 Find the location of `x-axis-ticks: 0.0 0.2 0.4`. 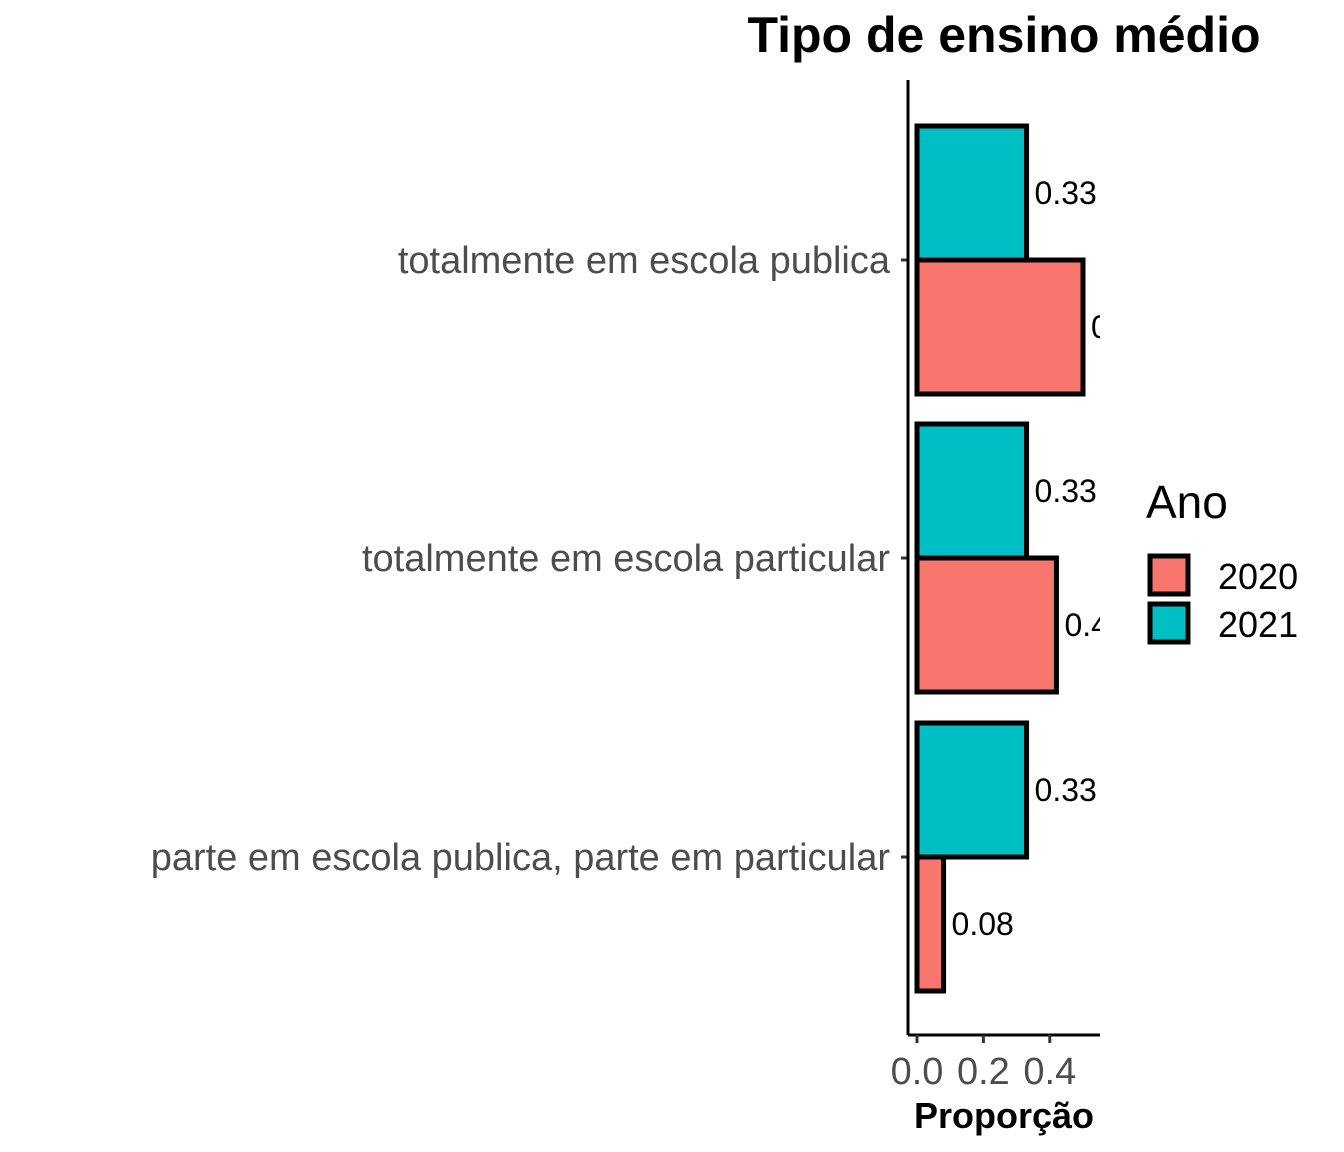

x-axis-ticks: 0.0 0.2 0.4 is located at coordinates (983, 1064).